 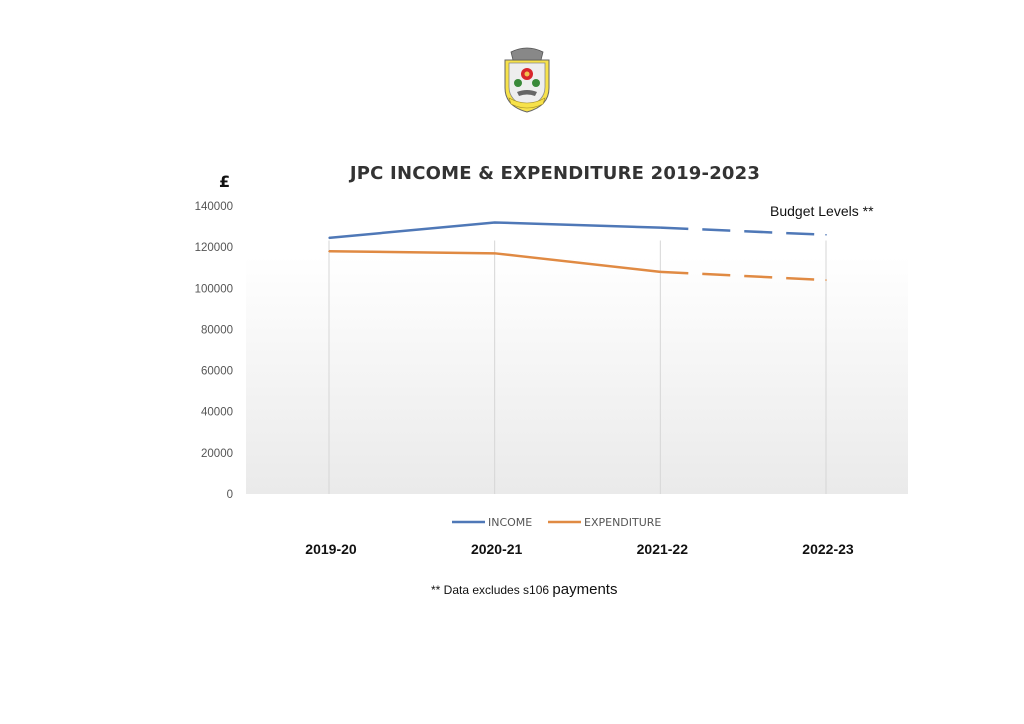 What do you see at coordinates (214, 248) in the screenshot?
I see `y-tick-label: 120000` at bounding box center [214, 248].